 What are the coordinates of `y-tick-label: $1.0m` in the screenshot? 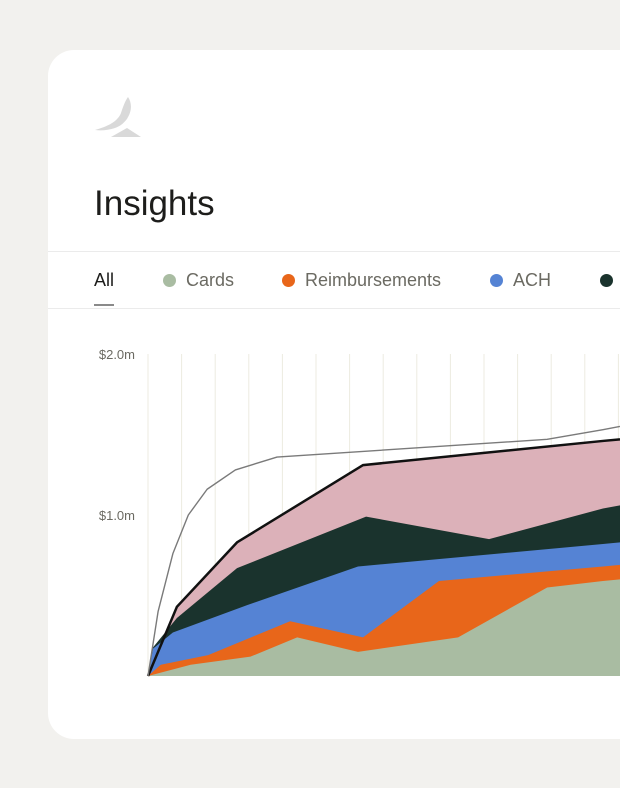 It's located at (117, 515).